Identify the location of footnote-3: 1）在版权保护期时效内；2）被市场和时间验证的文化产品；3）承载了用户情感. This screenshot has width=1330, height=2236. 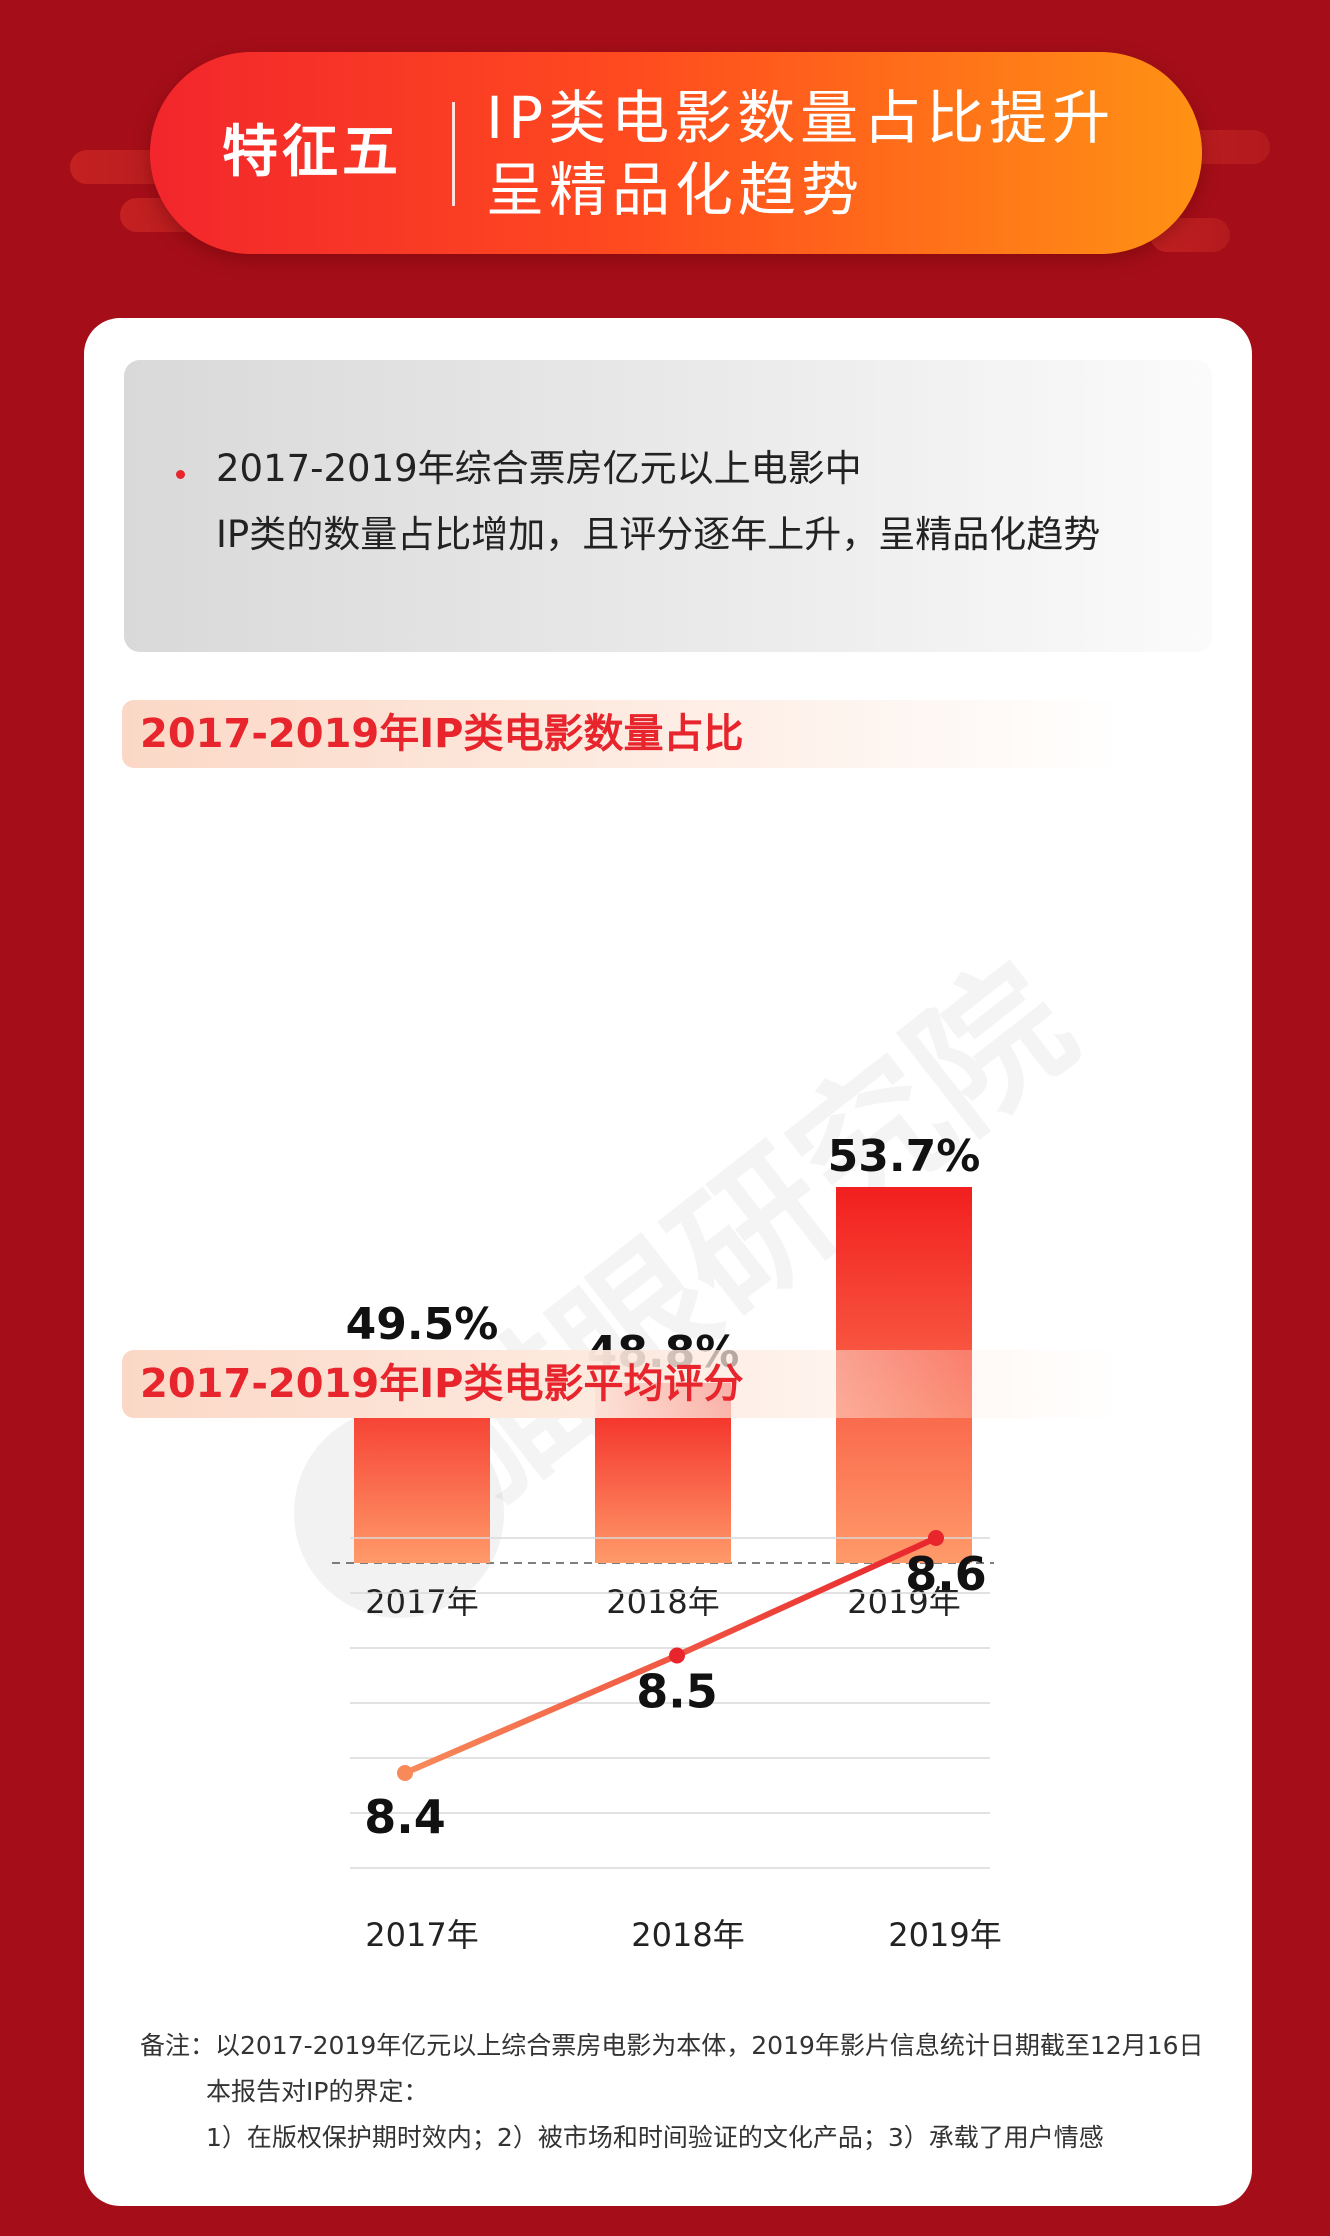
(655, 2137).